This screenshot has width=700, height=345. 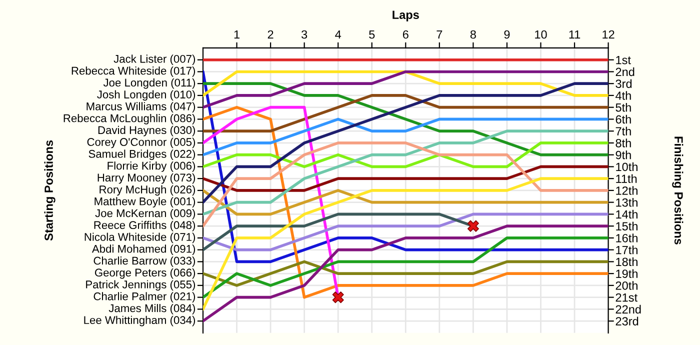 What do you see at coordinates (507, 34) in the screenshot?
I see `x-tick-label: 9` at bounding box center [507, 34].